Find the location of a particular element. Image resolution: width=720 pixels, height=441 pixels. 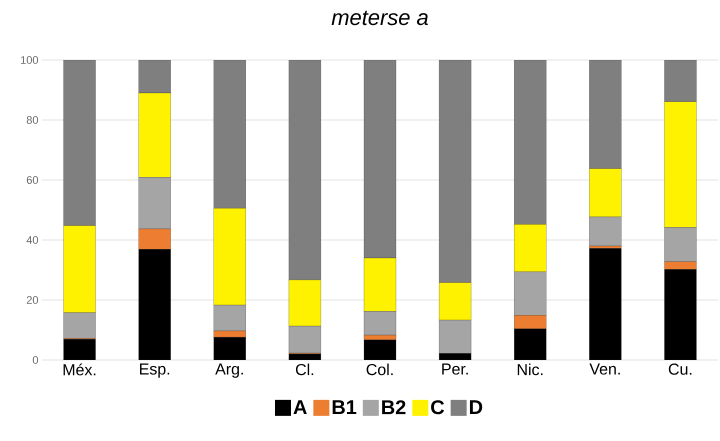

x-tick-label: Arg. is located at coordinates (229, 371).